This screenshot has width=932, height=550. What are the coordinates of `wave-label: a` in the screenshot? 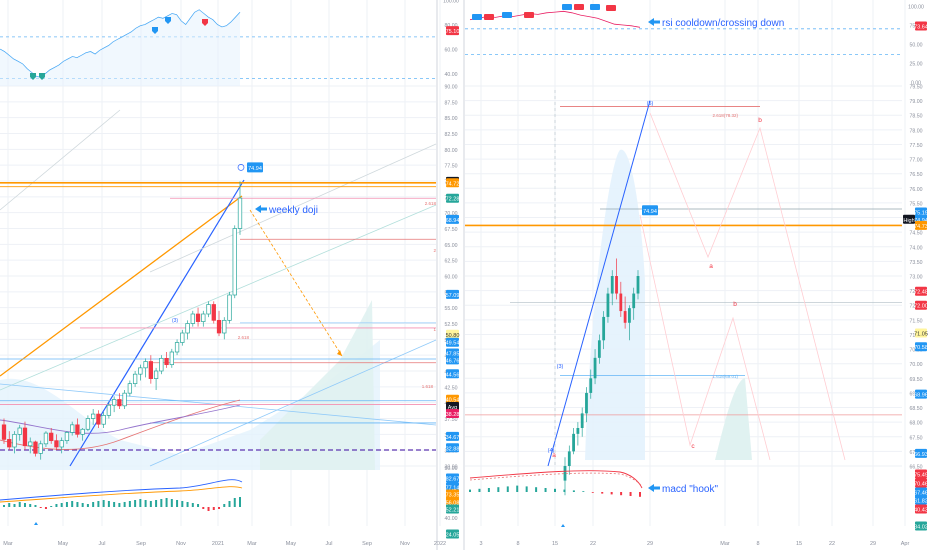 It's located at (554, 455).